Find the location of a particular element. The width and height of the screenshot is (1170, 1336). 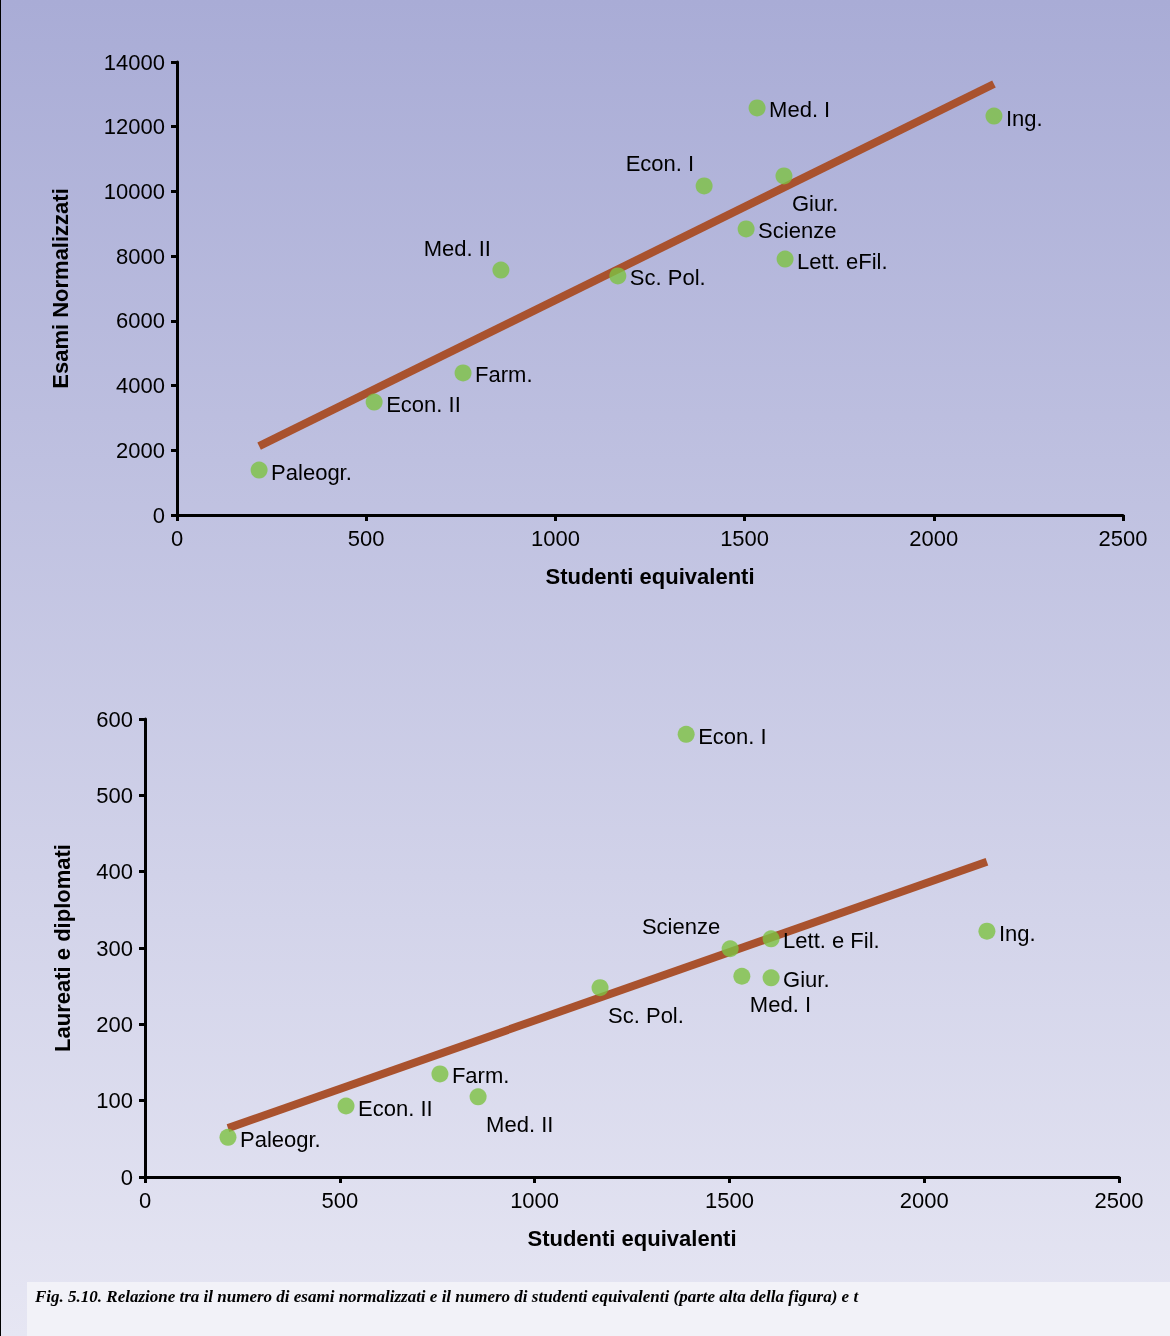

y-tick-label: 300 is located at coordinates (114, 948).